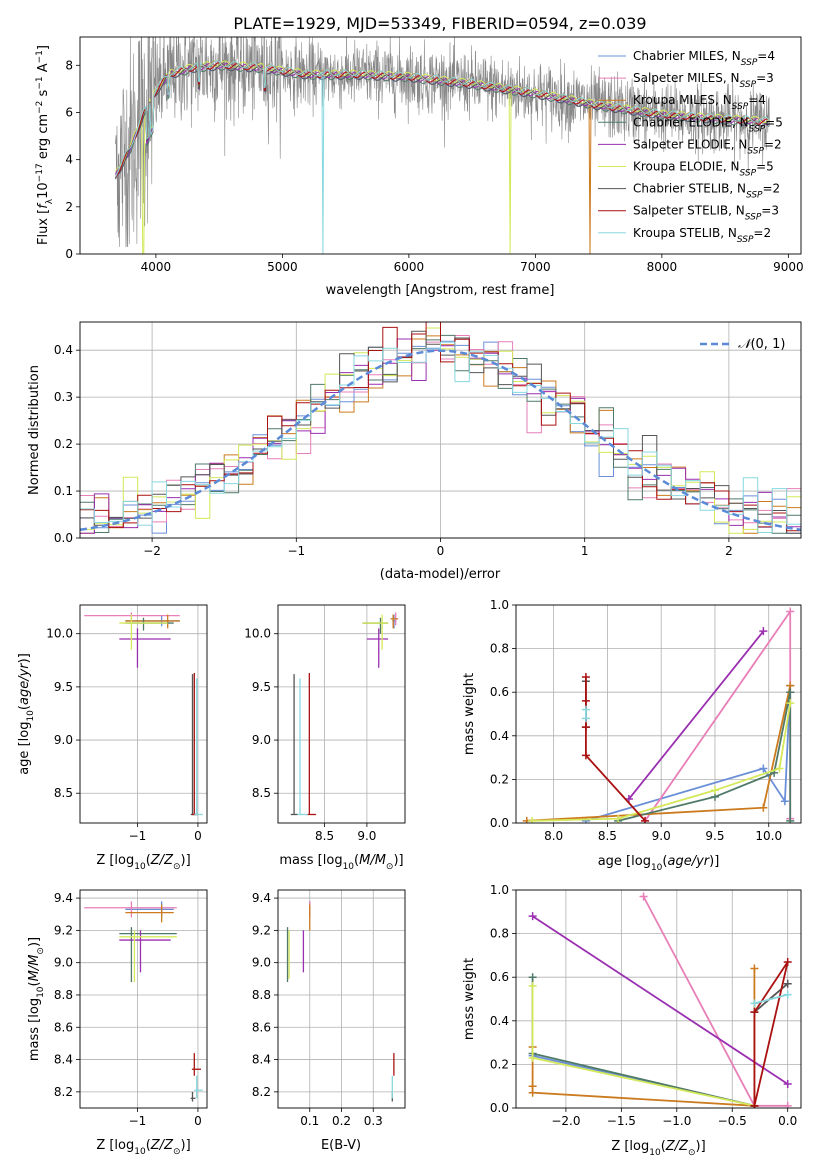  What do you see at coordinates (138, 836) in the screenshot?
I see `x-tick-label: −1` at bounding box center [138, 836].